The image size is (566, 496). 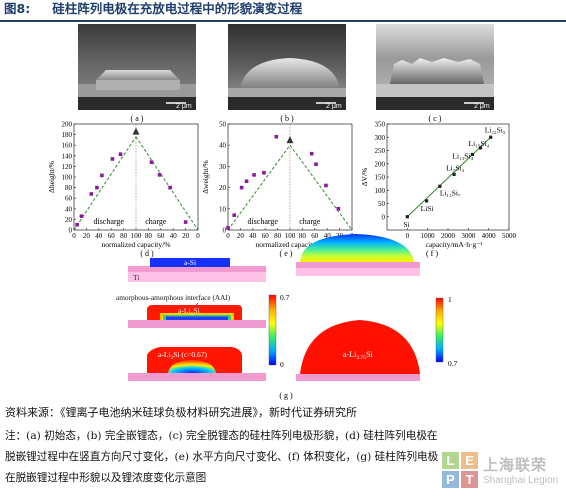 I want to click on figure-title-bar: 图8: 硅柱阵列电极在充放电过程中的形貌演变过程, so click(x=283, y=11).